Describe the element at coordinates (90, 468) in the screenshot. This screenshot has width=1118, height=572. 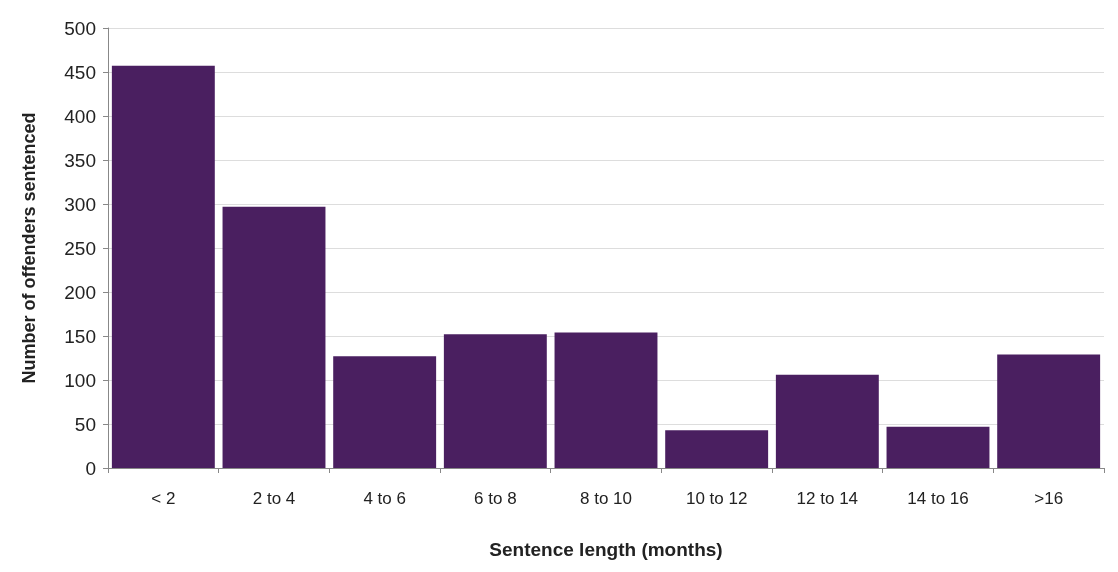
I see `y-tick-label: 0` at that location.